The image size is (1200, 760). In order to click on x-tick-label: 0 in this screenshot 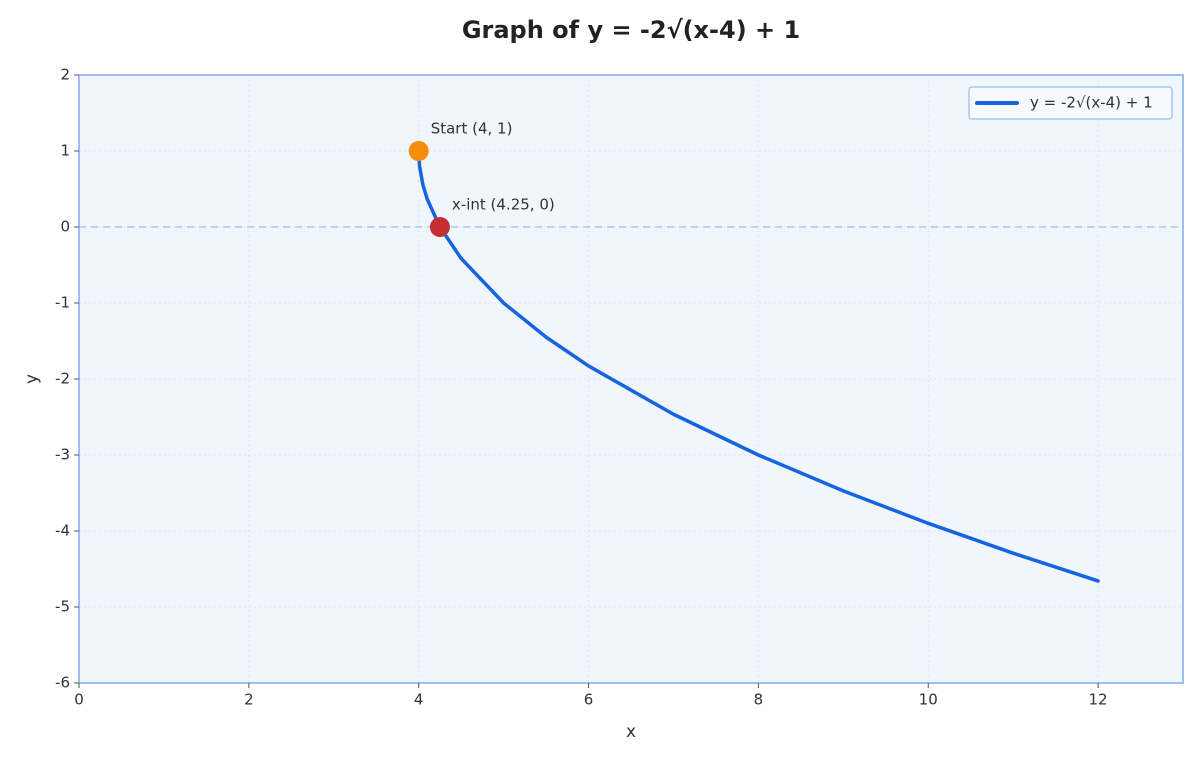, I will do `click(79, 700)`.